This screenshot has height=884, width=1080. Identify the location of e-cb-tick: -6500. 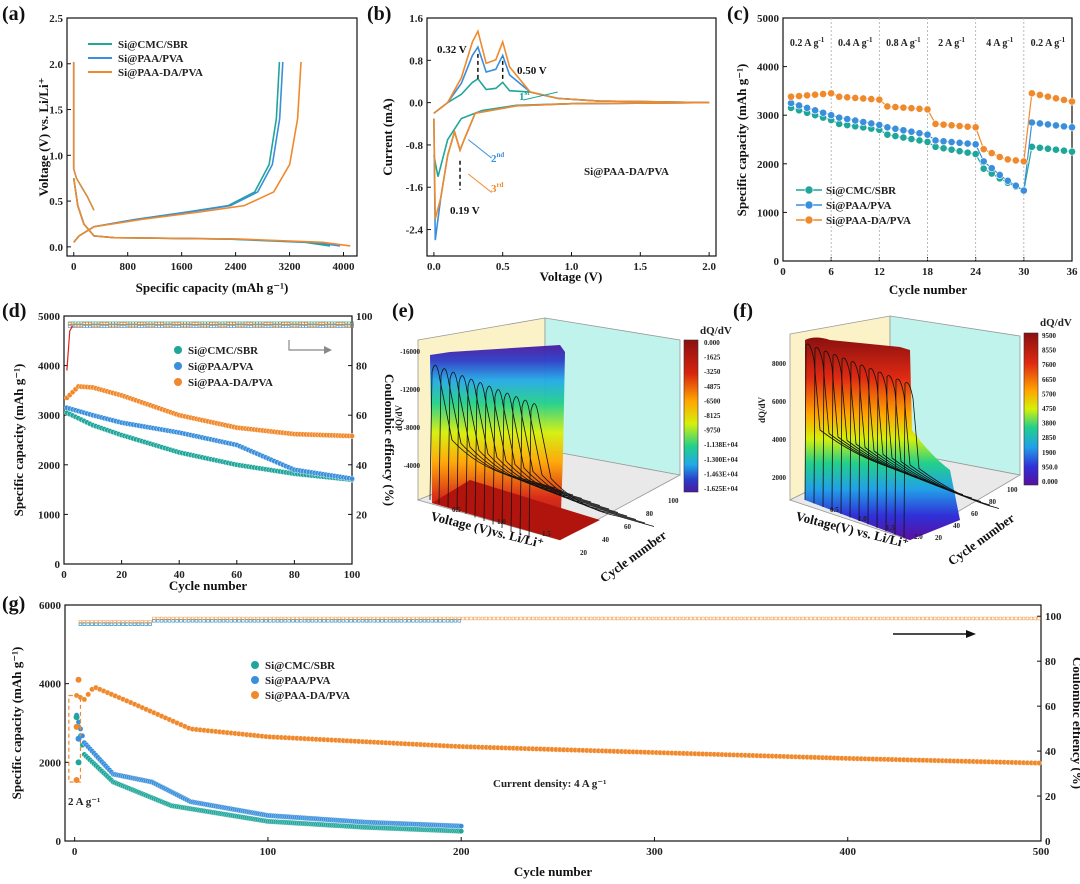
(712, 401).